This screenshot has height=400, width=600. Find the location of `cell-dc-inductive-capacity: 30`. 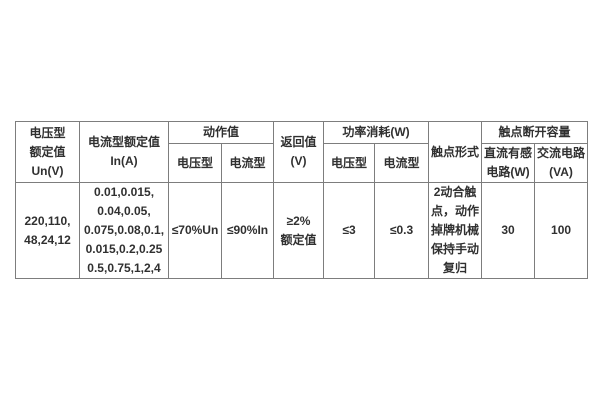

cell-dc-inductive-capacity: 30 is located at coordinates (508, 230).